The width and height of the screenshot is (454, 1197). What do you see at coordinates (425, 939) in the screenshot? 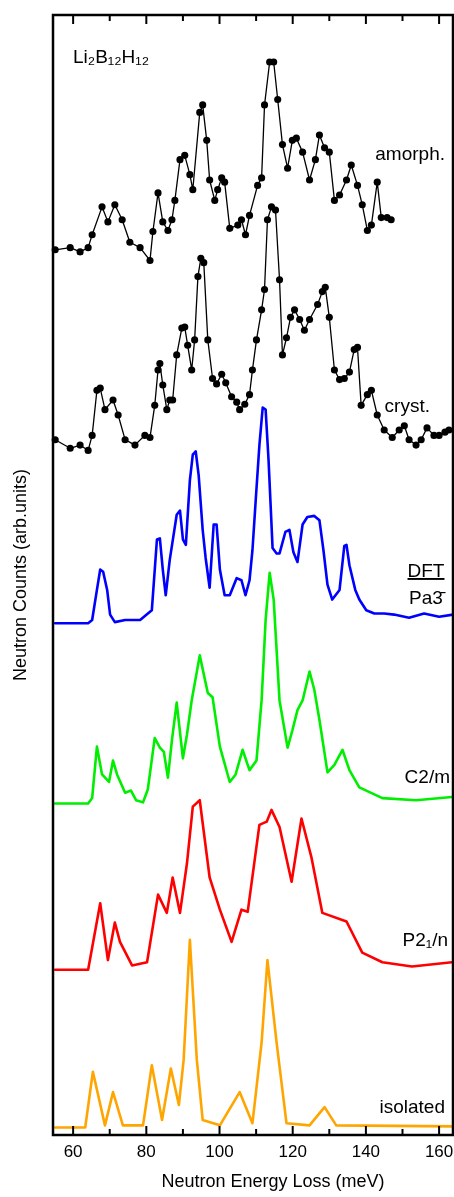
I see `series-label: P2₁/n` at bounding box center [425, 939].